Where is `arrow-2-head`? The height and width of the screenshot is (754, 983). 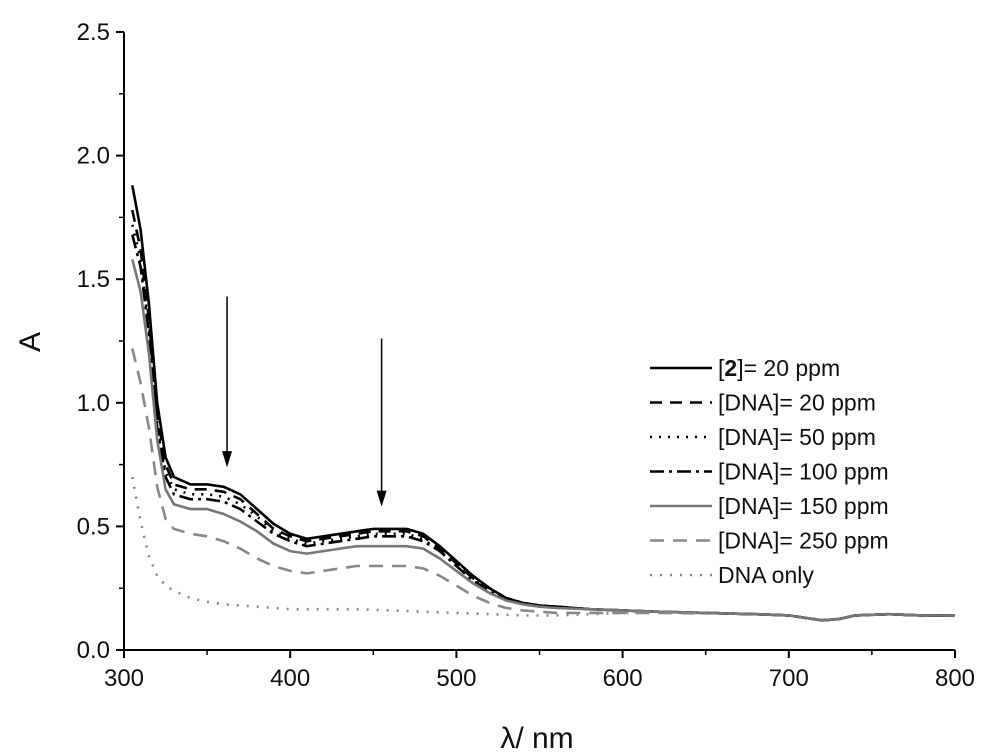
arrow-2-head is located at coordinates (381, 498).